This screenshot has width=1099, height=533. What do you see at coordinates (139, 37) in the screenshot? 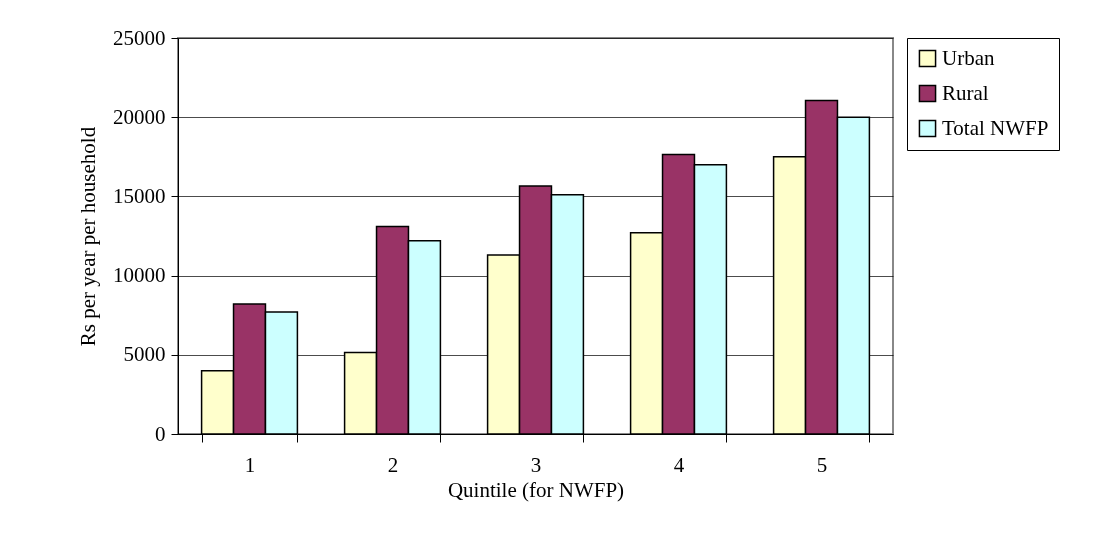
I see `y-tick-label: 25000` at bounding box center [139, 37].